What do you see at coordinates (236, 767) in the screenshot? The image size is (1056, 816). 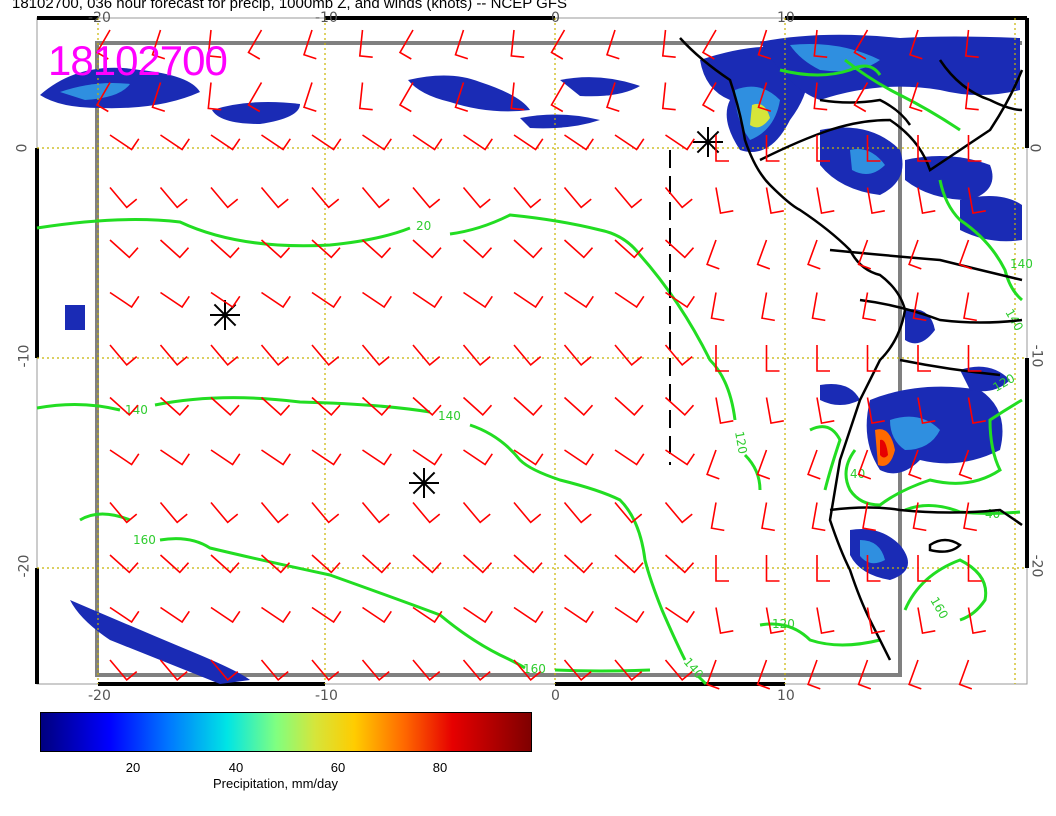 I see `colorbar-tick: 40` at bounding box center [236, 767].